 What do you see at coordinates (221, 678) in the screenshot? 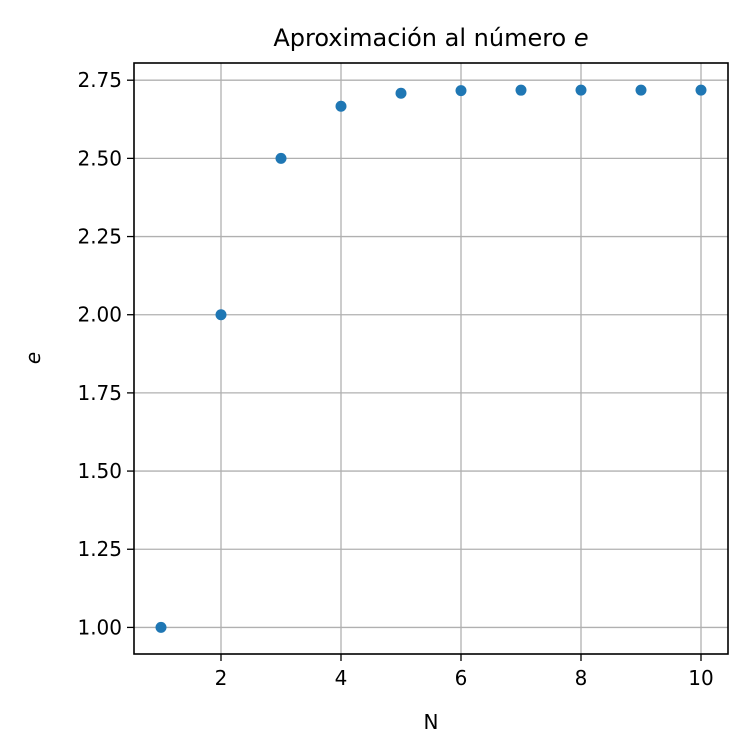
I see `x-tick-label: 2` at bounding box center [221, 678].